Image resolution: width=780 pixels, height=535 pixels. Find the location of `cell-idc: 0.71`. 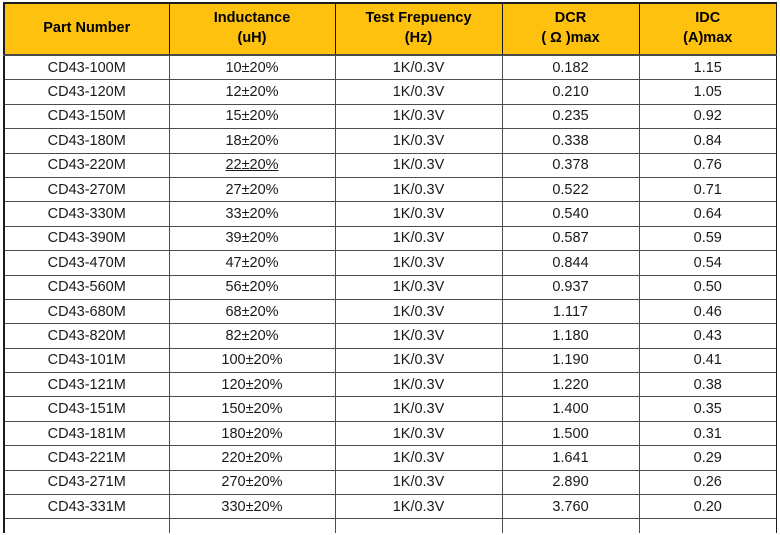

cell-idc: 0.71 is located at coordinates (707, 189).